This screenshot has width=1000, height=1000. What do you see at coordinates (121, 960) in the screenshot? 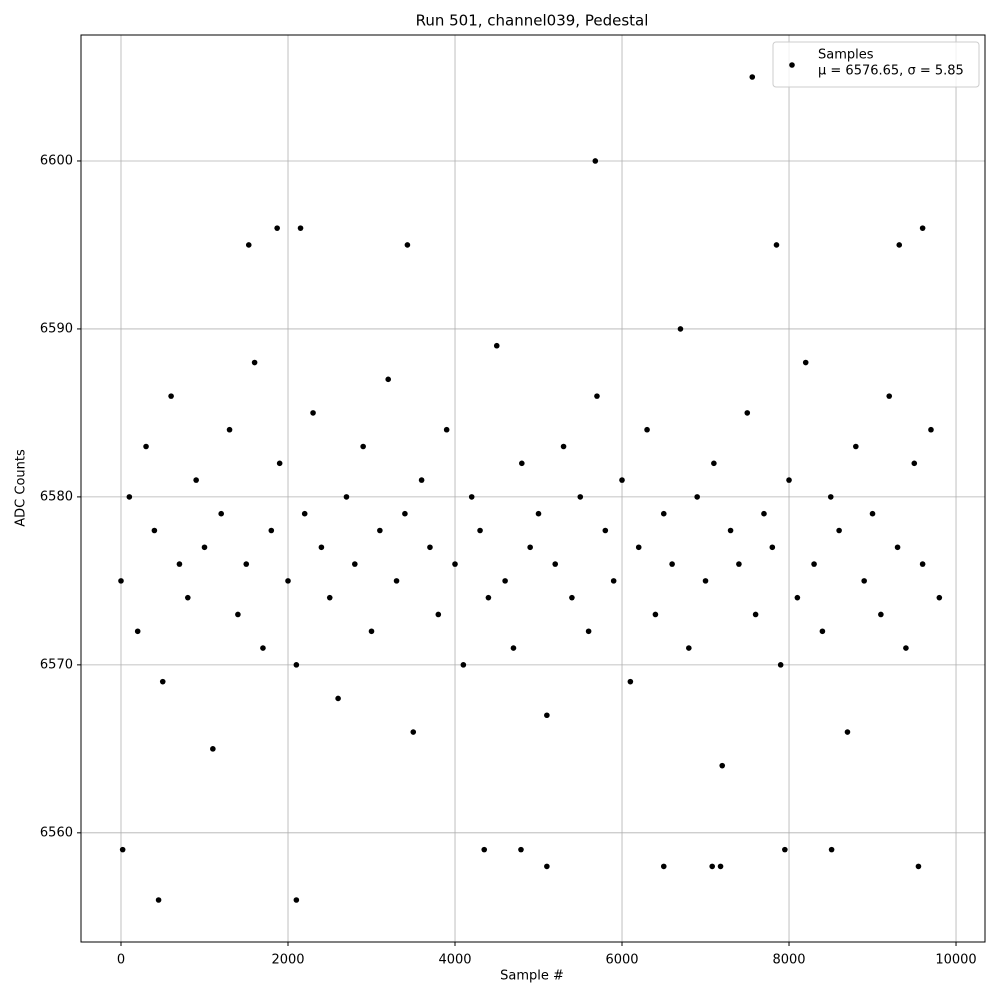
I see `x-tick-label: 0` at bounding box center [121, 960].